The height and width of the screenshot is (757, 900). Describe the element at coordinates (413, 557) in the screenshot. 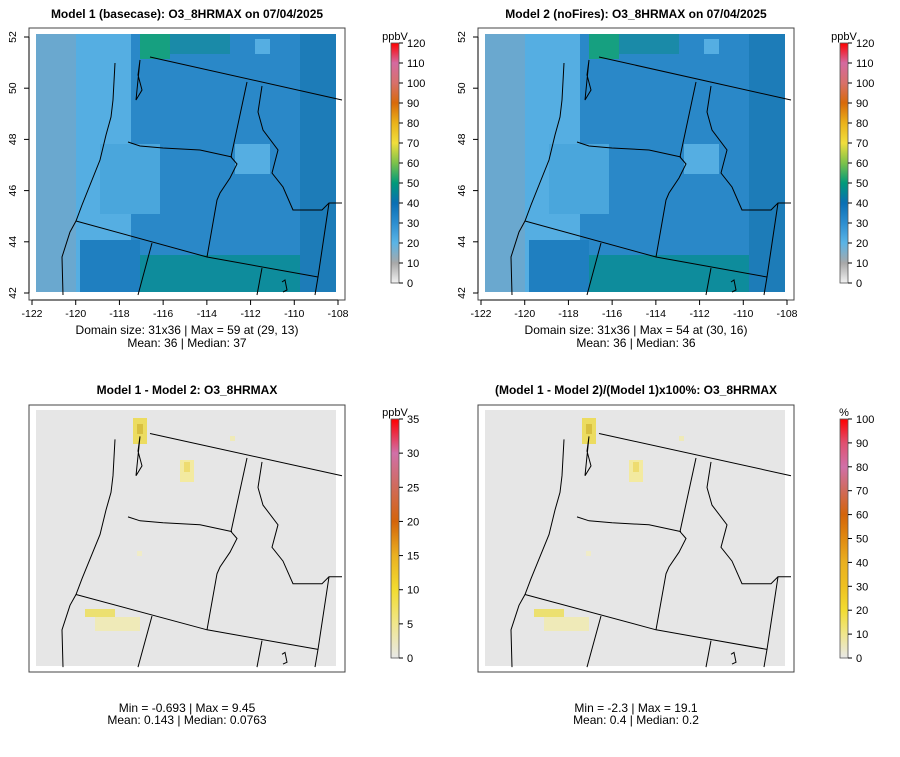

I see `colorbar-tick-label: 15` at that location.